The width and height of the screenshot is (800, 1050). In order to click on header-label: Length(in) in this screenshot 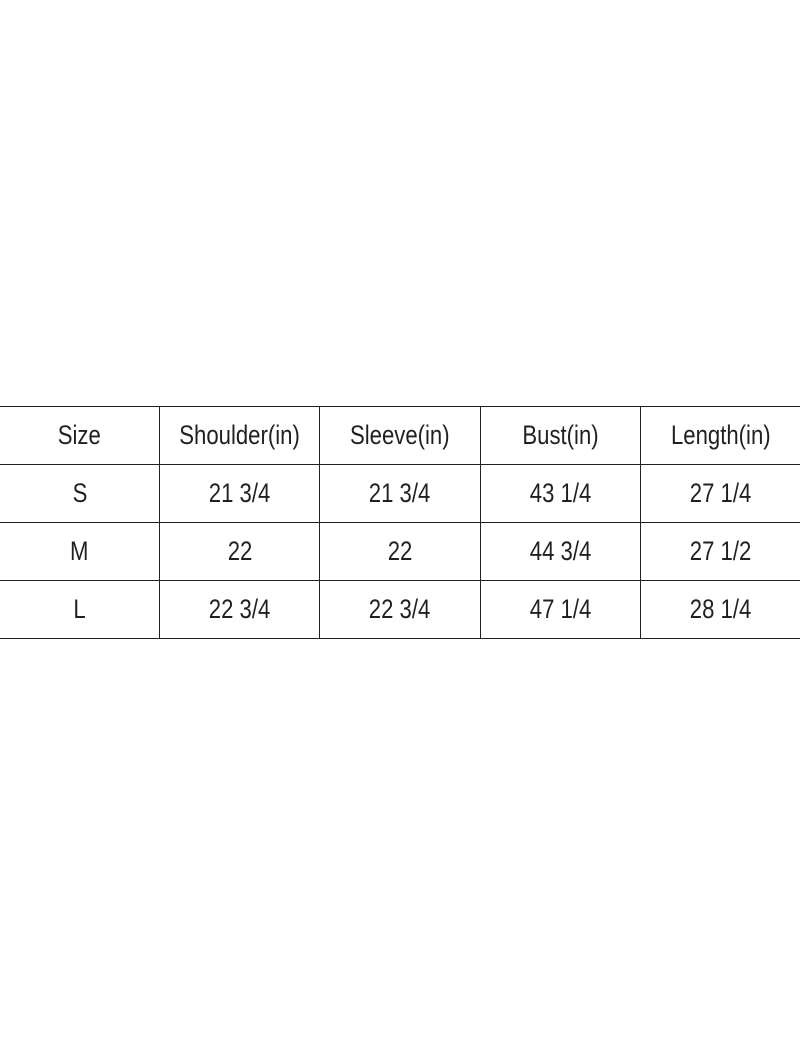, I will do `click(720, 435)`.